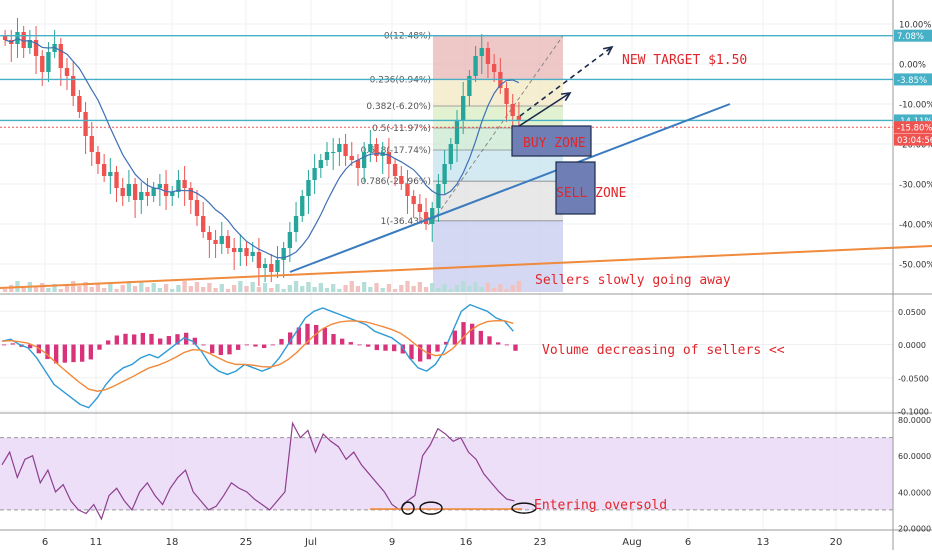 The image size is (932, 554). I want to click on rsi-line, so click(258, 471).